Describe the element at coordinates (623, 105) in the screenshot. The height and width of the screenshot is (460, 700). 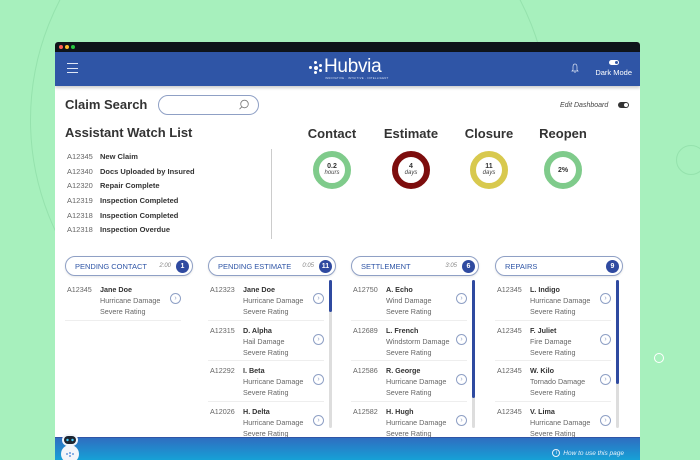
I see `edit-dashboard-toggle` at that location.